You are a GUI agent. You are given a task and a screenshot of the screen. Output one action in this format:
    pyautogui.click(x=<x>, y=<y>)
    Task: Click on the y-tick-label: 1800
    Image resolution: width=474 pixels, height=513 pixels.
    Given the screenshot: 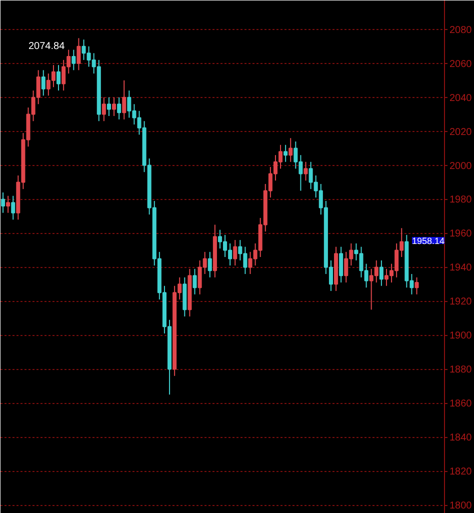 What is the action you would take?
    pyautogui.click(x=461, y=506)
    